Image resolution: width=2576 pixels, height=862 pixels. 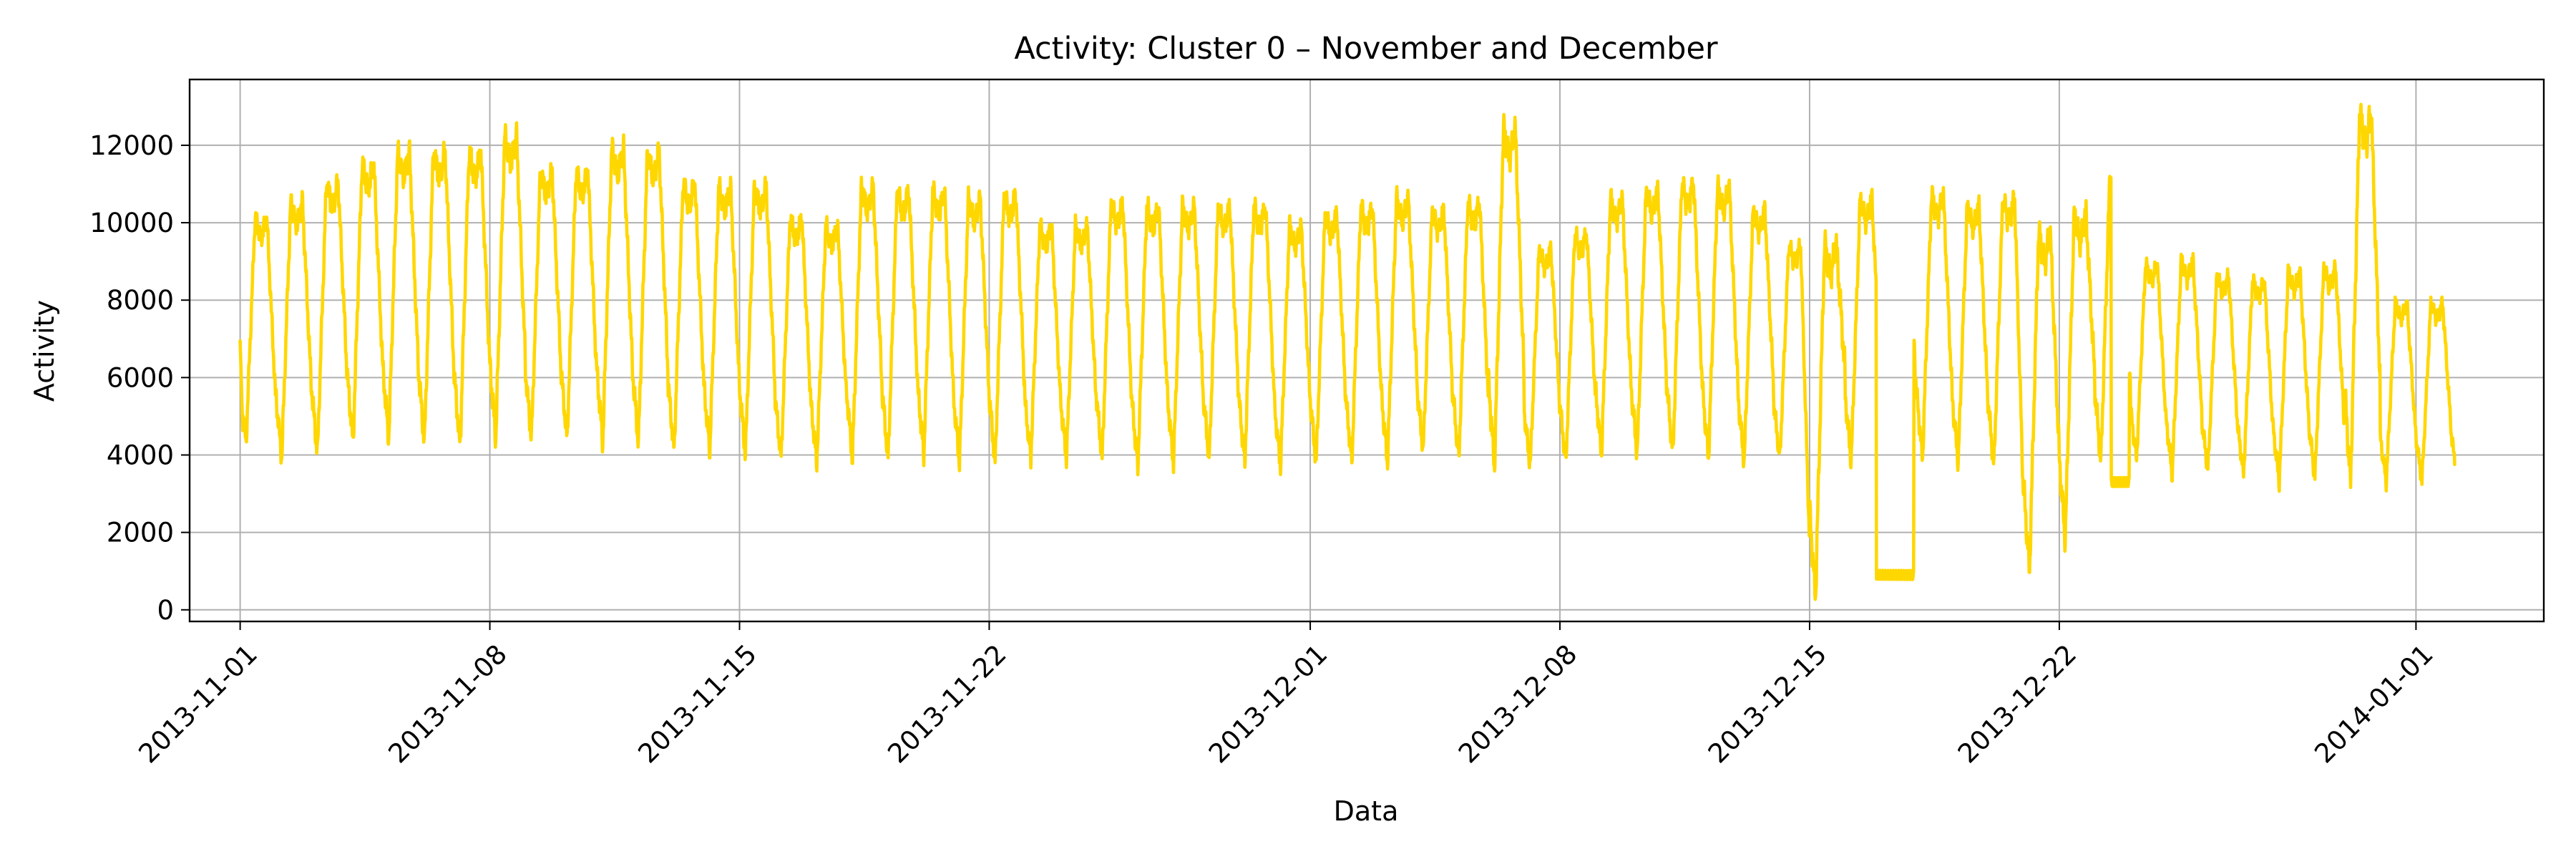 What do you see at coordinates (44, 351) in the screenshot?
I see `y-axis-label: Activity` at bounding box center [44, 351].